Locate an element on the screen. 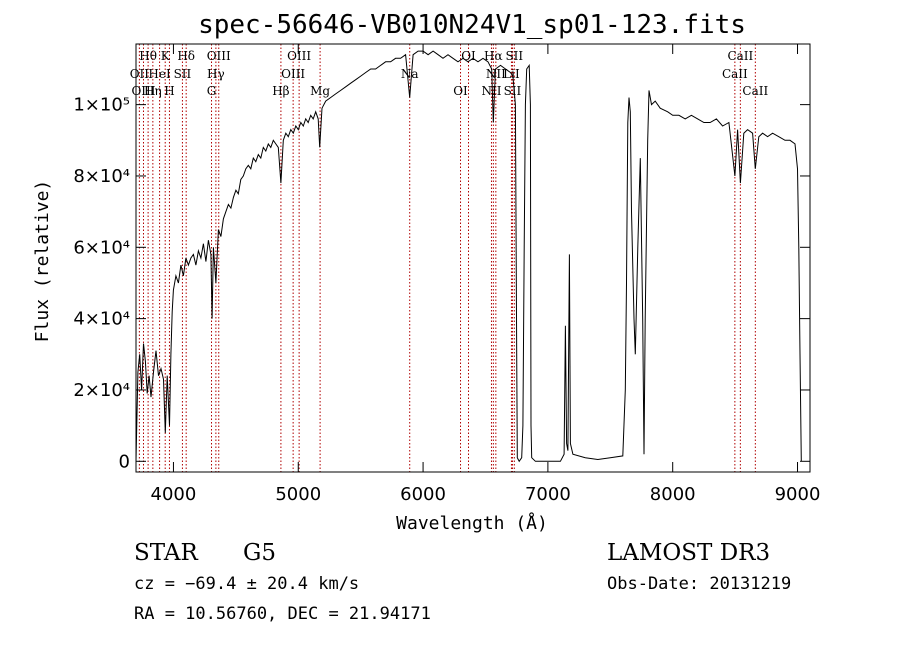  x-tick-label-0: 4000 is located at coordinates (174, 494).